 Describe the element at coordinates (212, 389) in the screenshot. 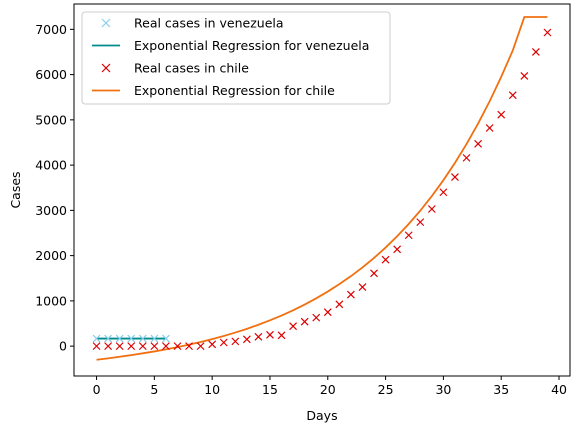

I see `x-tick-label: 10` at that location.